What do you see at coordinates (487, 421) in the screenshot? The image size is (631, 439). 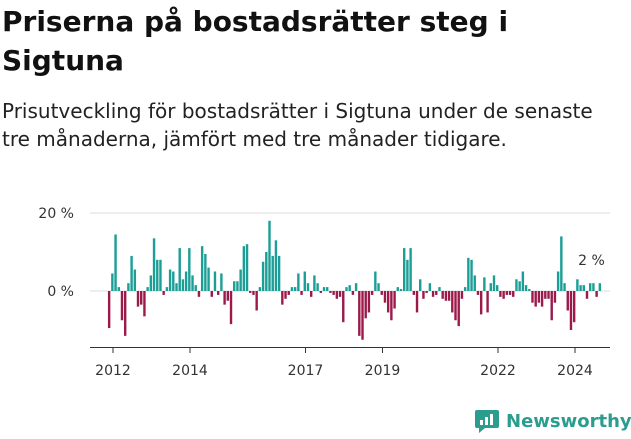 I see `newsworthy-logo-icon` at bounding box center [487, 421].